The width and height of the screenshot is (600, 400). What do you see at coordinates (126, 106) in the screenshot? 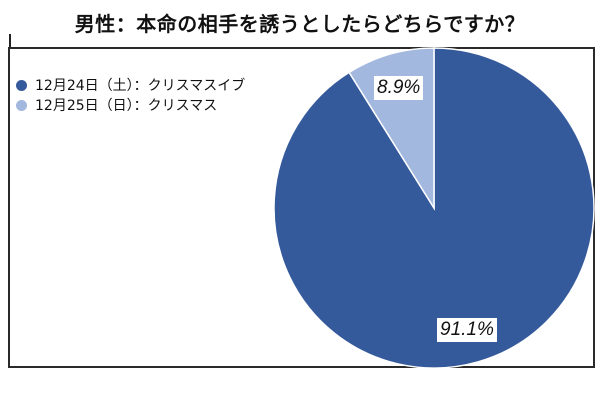
I see `legend-label: 12月25日（日）：クリスマス` at bounding box center [126, 106].